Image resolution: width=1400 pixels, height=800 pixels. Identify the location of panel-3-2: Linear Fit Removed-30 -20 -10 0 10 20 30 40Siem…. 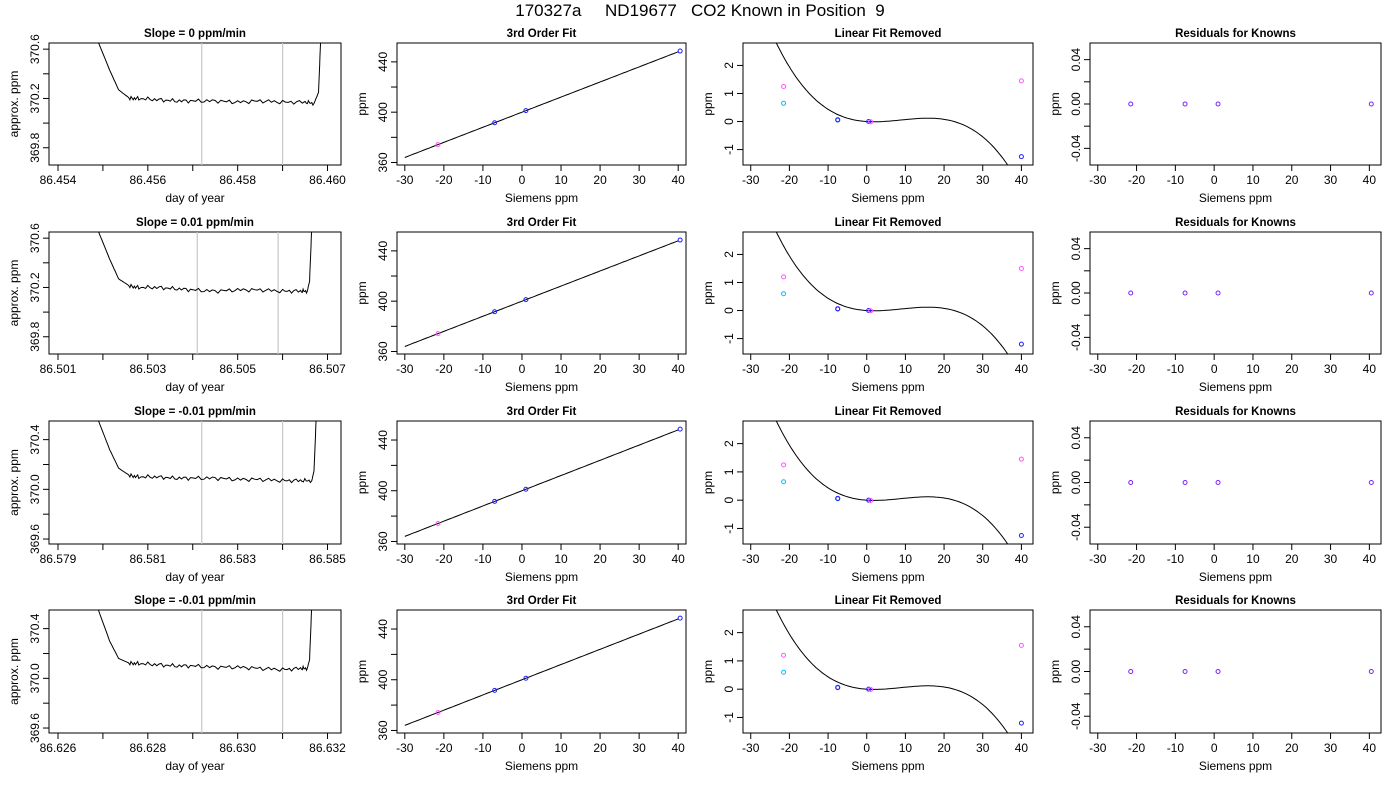
(867, 684).